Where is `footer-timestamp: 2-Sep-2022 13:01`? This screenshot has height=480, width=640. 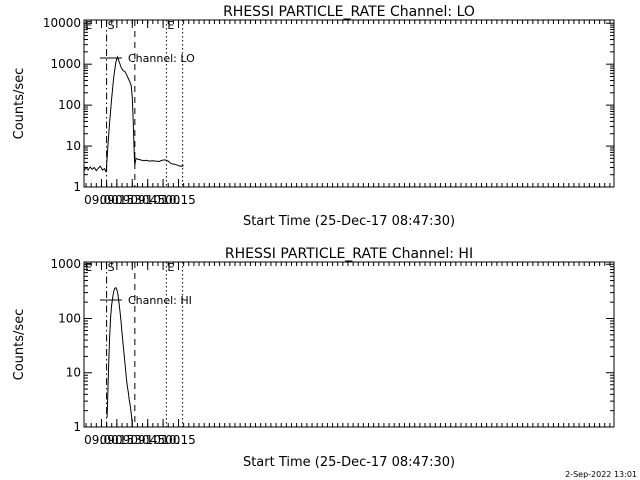 footer-timestamp: 2-Sep-2022 13:01 is located at coordinates (601, 474).